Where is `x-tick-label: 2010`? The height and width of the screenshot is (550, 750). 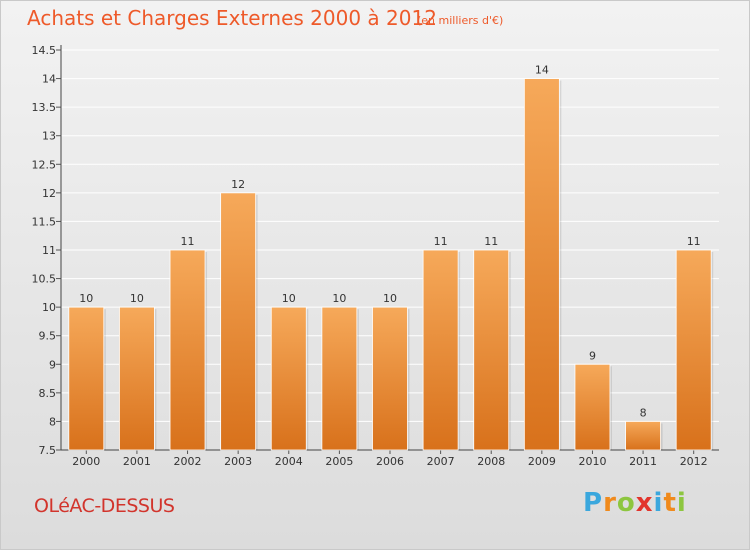 x-tick-label: 2010 is located at coordinates (592, 461).